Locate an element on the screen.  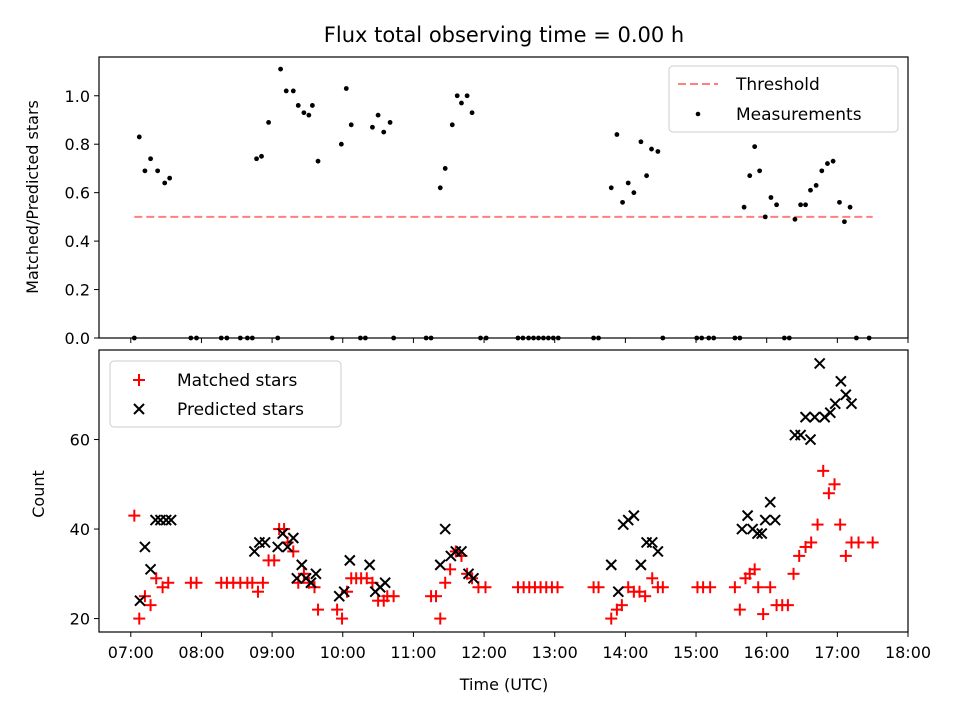
x-tick-label: 12:00 is located at coordinates (484, 652).